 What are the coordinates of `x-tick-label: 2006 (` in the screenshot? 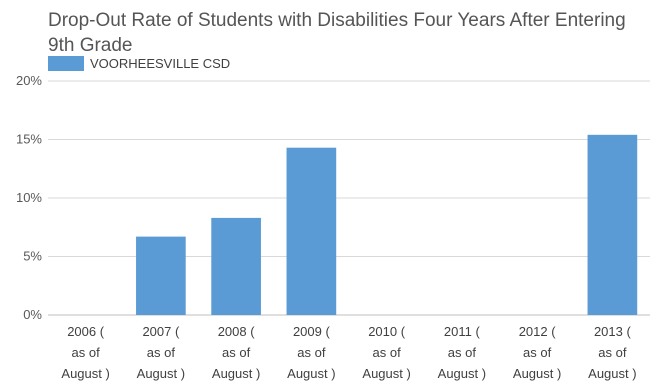 It's located at (86, 331).